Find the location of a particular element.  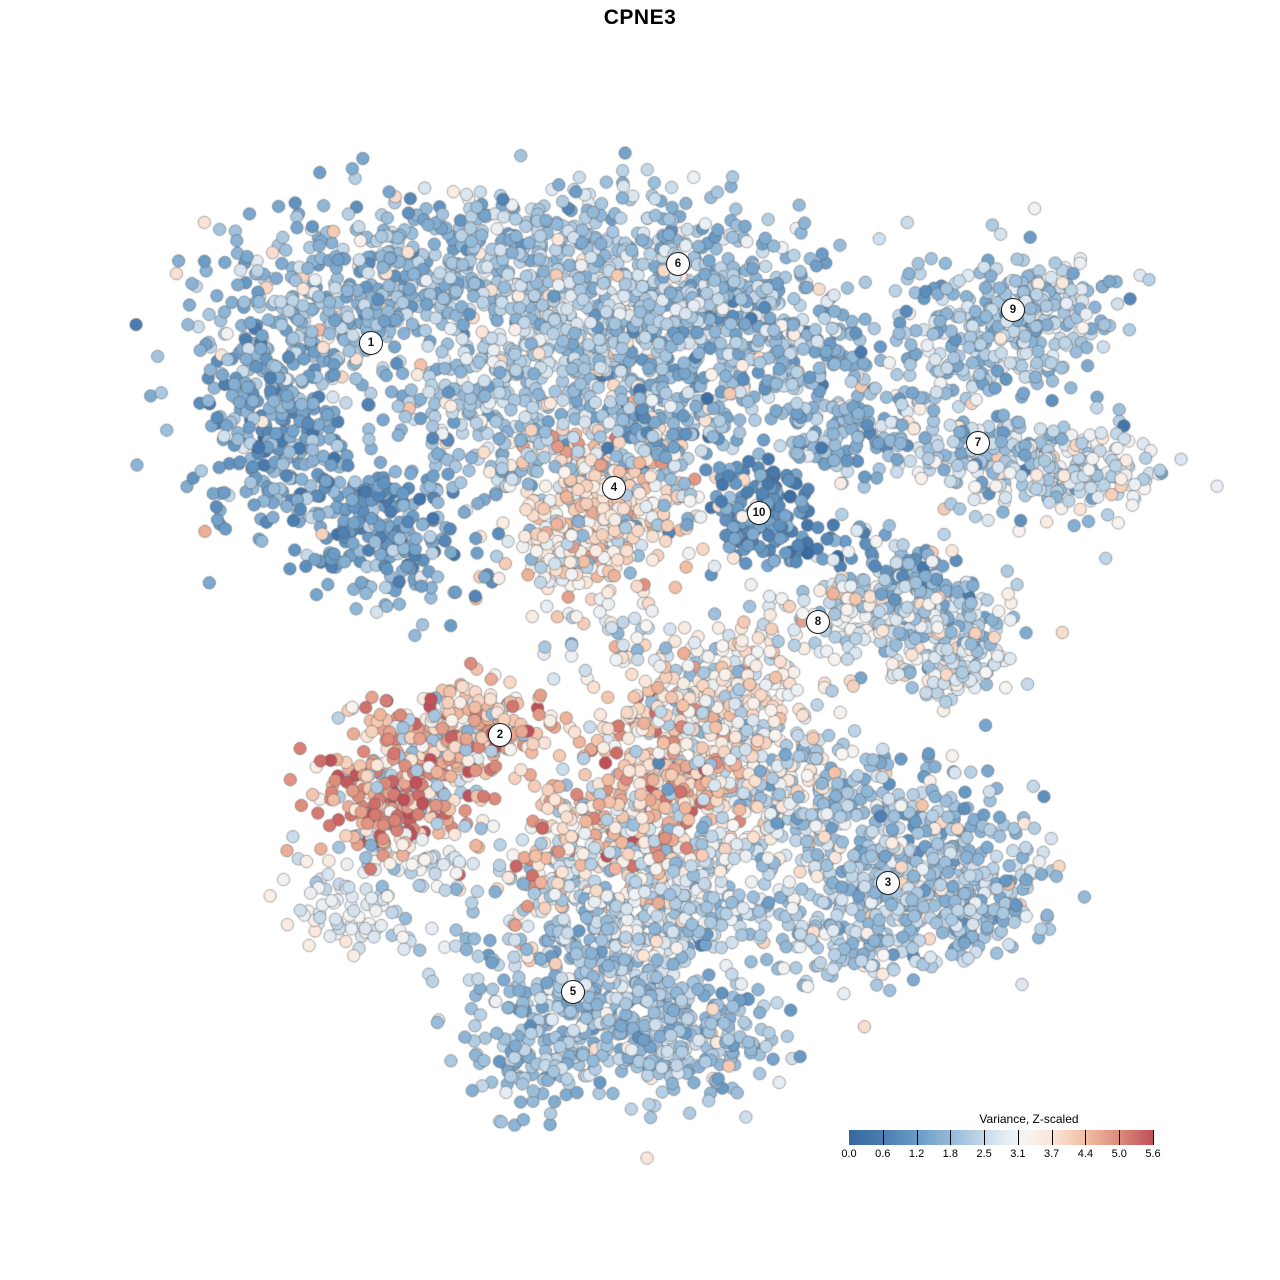

cluster-label-10: 10 is located at coordinates (759, 513).